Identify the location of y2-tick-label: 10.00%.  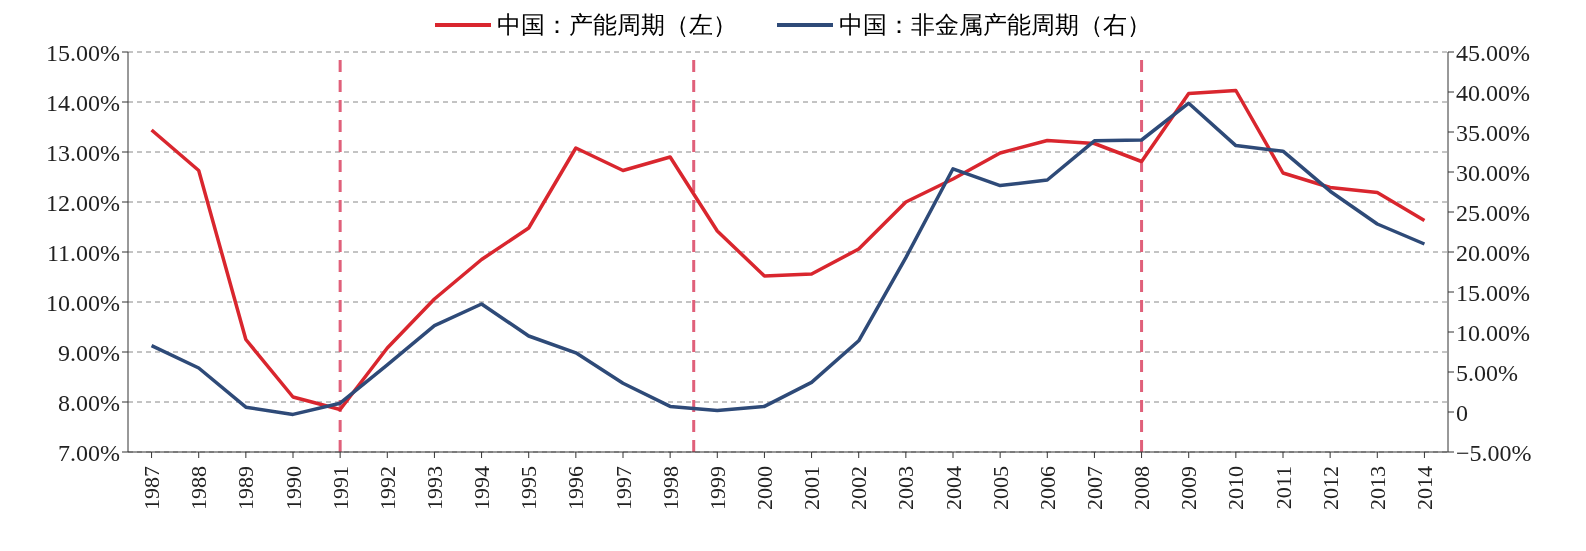
(1493, 332).